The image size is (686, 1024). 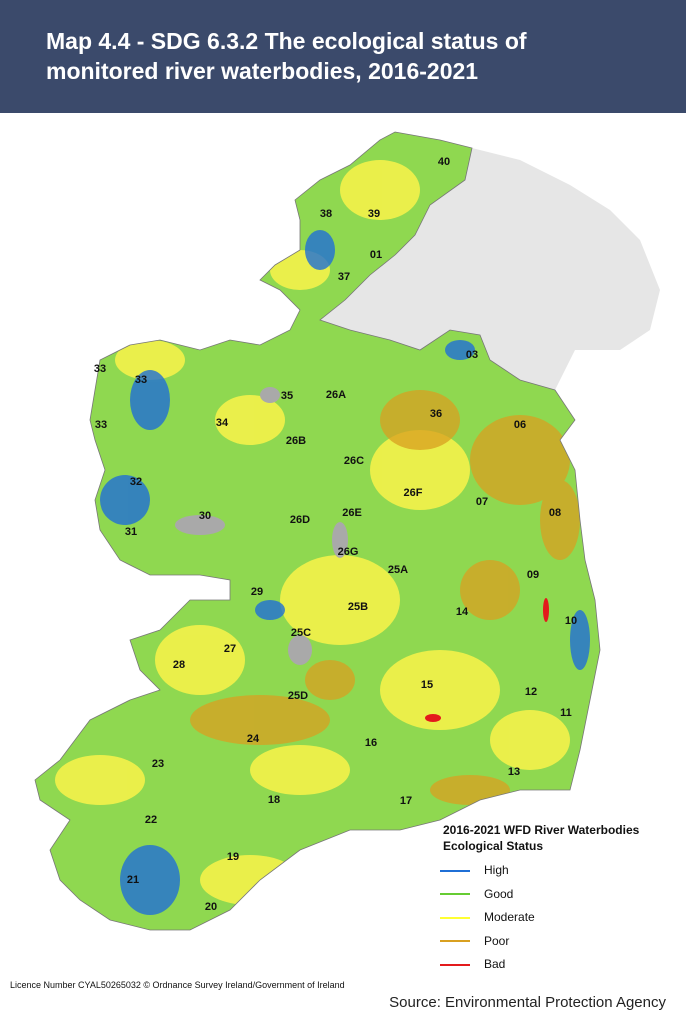 What do you see at coordinates (352, 513) in the screenshot?
I see `catchment-label: 26E` at bounding box center [352, 513].